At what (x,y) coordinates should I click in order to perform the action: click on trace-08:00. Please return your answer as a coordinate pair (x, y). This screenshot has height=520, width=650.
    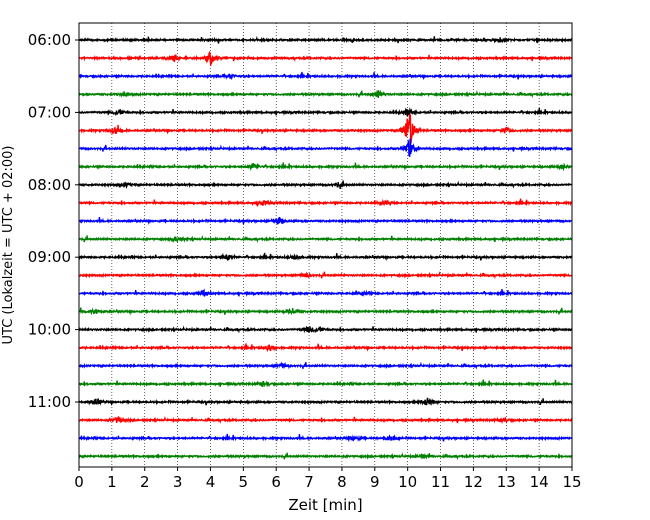
    Looking at the image, I should click on (325, 185).